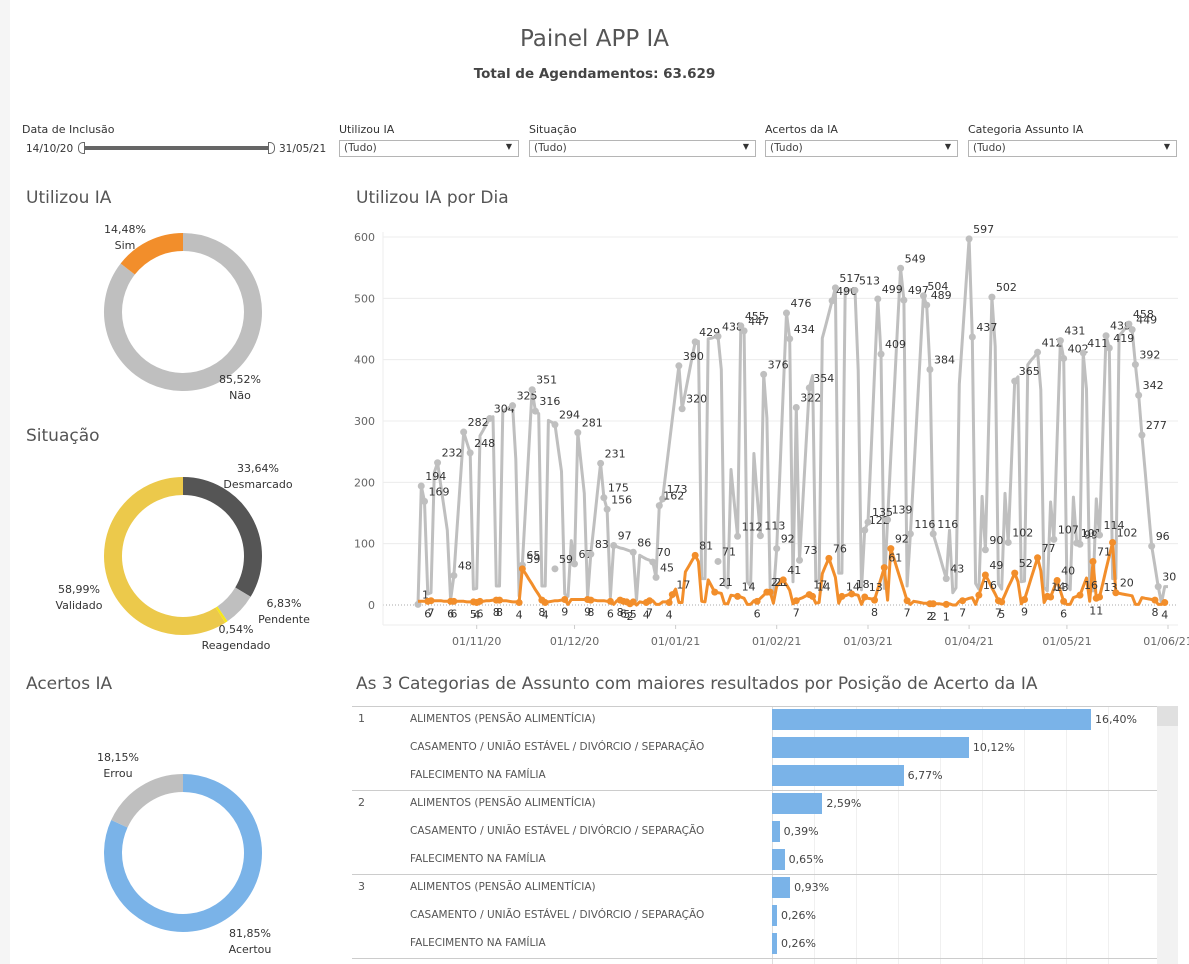  I want to click on line-chart-title: Utilizou IA por Dia, so click(432, 198).